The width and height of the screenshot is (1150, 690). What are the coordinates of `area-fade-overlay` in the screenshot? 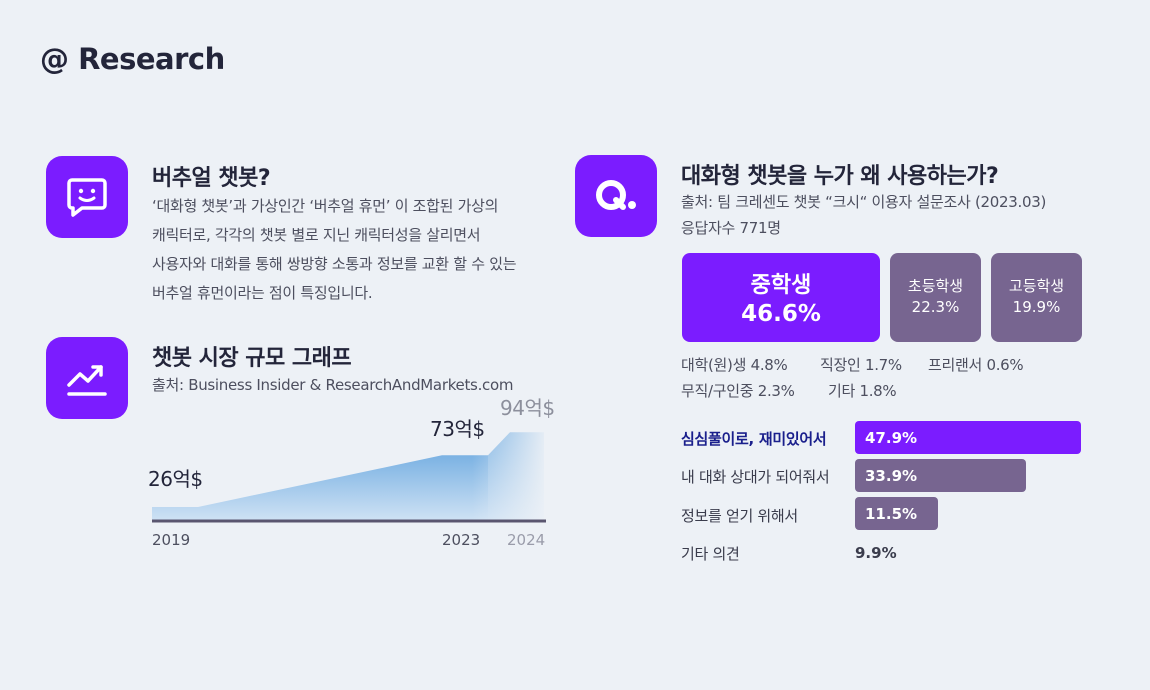 It's located at (509, 475).